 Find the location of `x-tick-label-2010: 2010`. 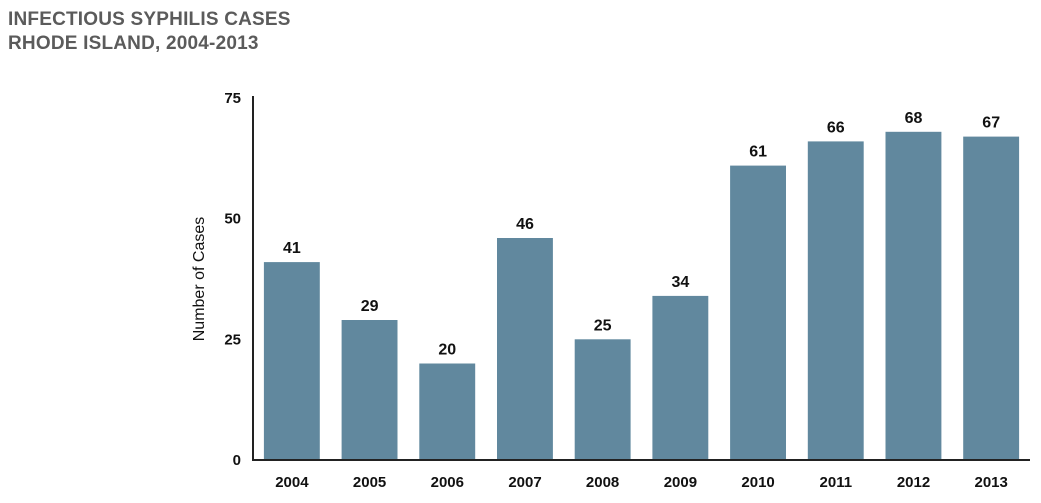

x-tick-label-2010: 2010 is located at coordinates (757, 482).